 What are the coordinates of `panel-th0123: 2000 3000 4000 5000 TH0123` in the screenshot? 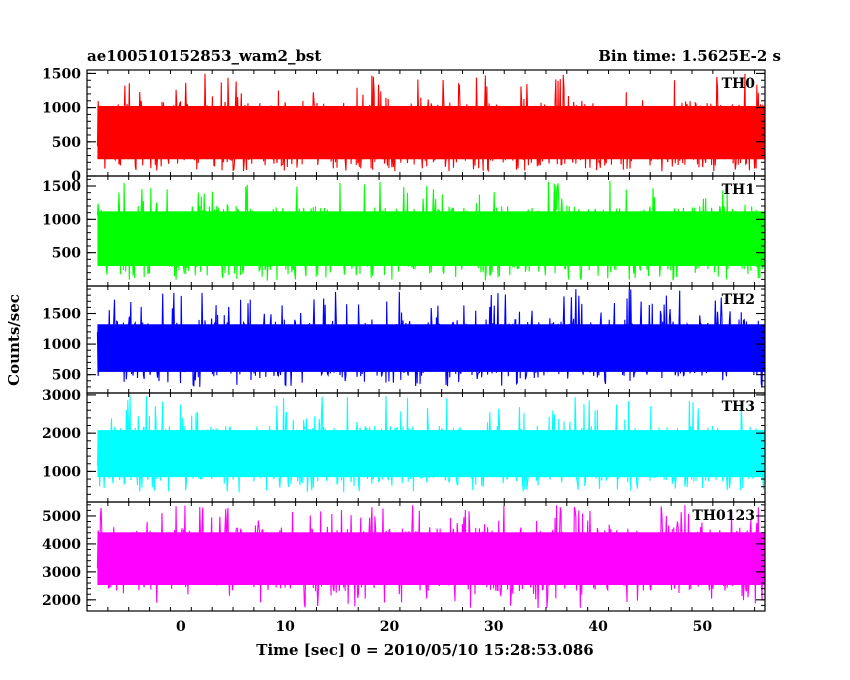 It's located at (404, 556).